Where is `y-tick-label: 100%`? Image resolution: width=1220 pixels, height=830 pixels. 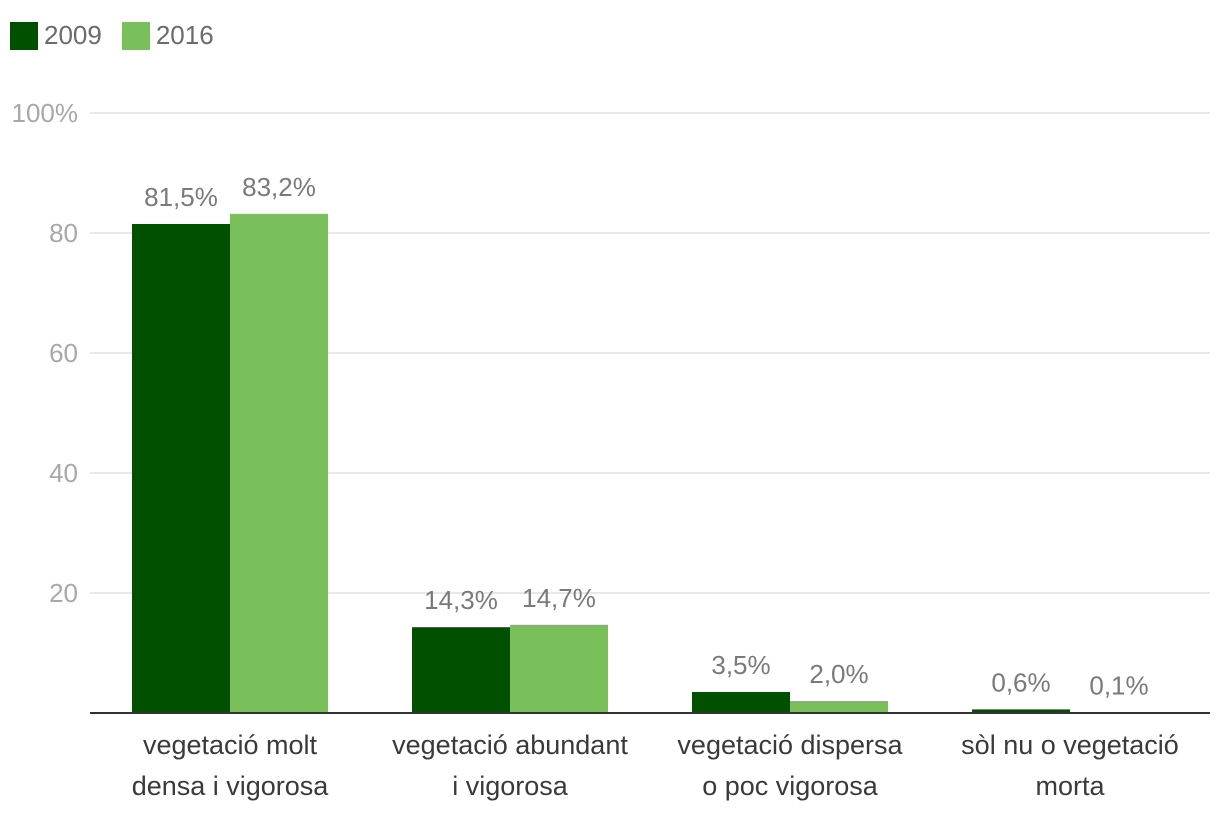 y-tick-label: 100% is located at coordinates (45, 113).